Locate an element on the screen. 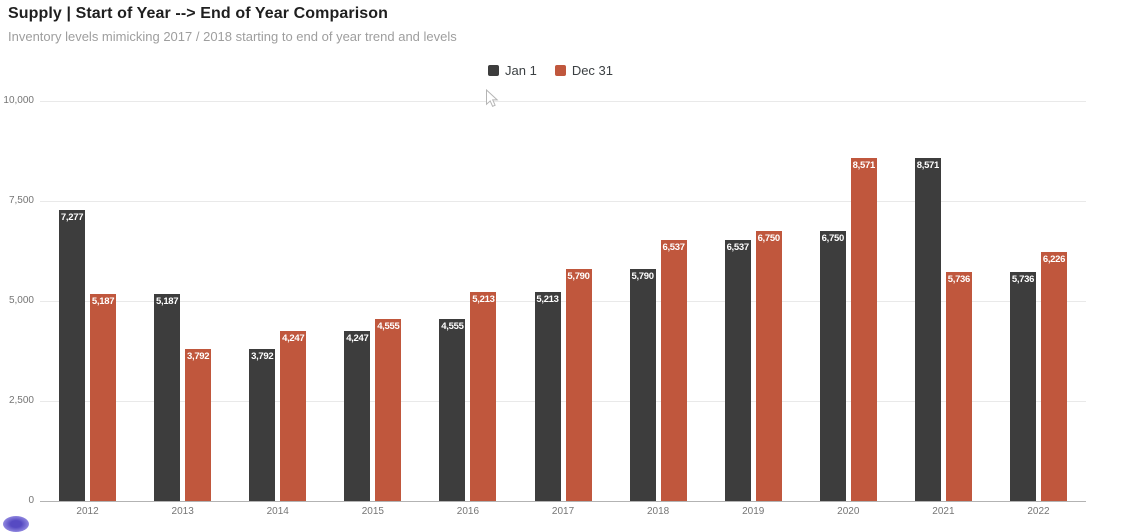 This screenshot has height=532, width=1138. bar-jan-1-2012: 7,277 is located at coordinates (72, 355).